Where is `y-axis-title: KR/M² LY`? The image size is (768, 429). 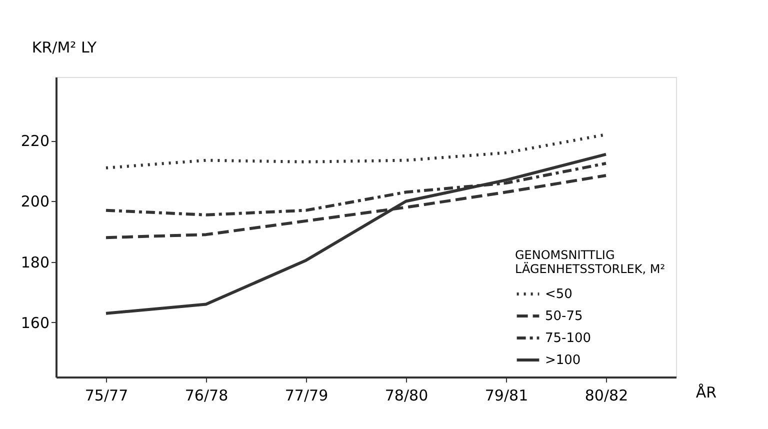 y-axis-title: KR/M² LY is located at coordinates (65, 47).